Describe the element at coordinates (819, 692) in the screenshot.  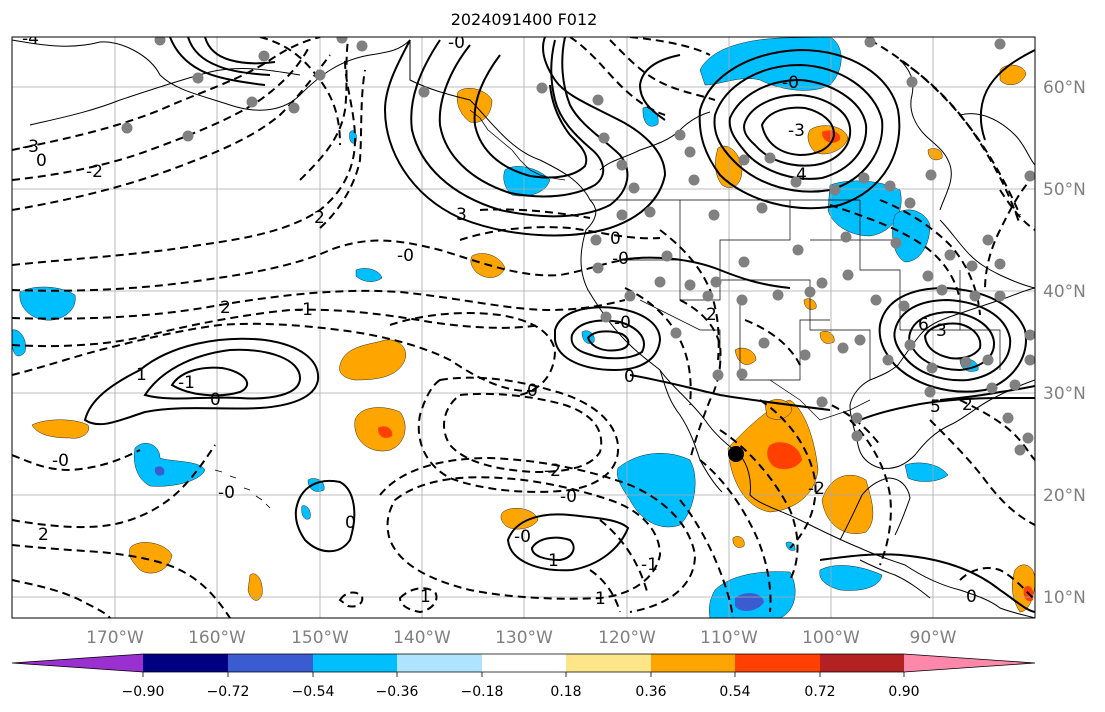
I see `colorbar-tick-label: 0.72` at that location.